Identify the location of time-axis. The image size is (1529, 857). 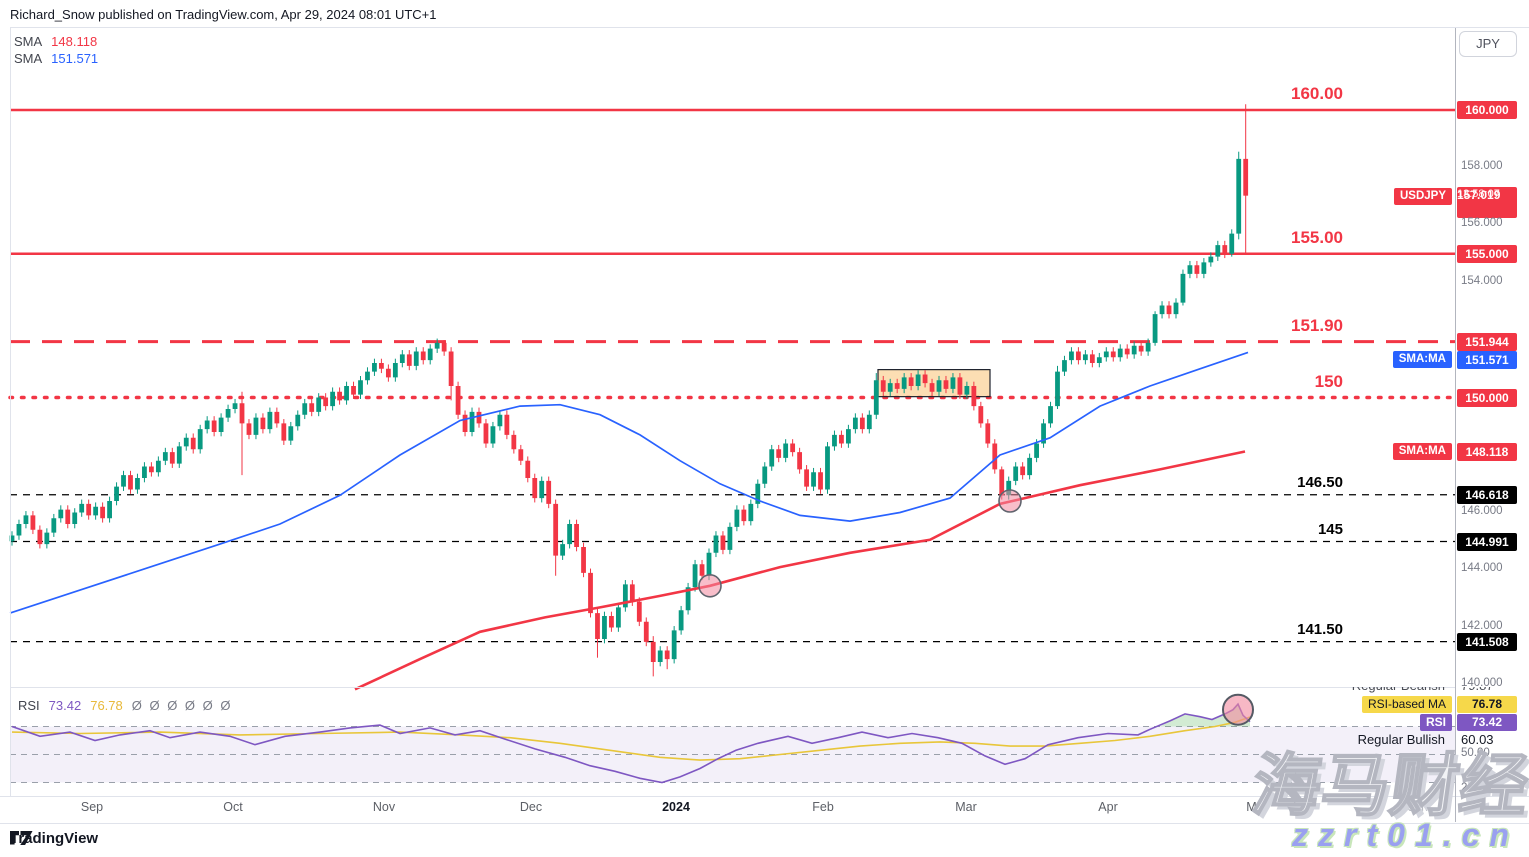
(764, 809).